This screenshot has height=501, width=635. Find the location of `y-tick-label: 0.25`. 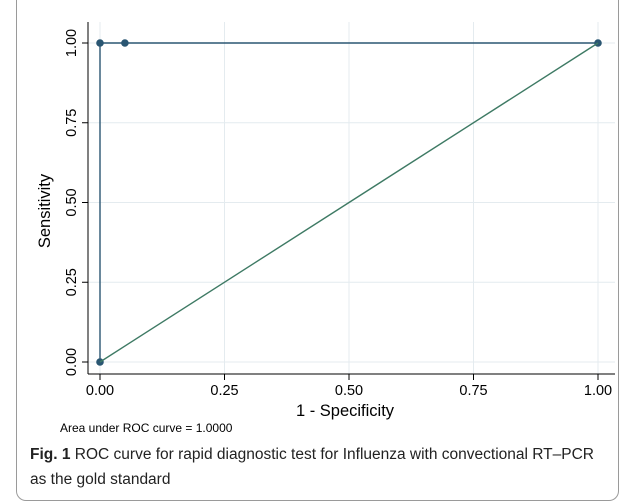

y-tick-label: 0.25 is located at coordinates (72, 282).